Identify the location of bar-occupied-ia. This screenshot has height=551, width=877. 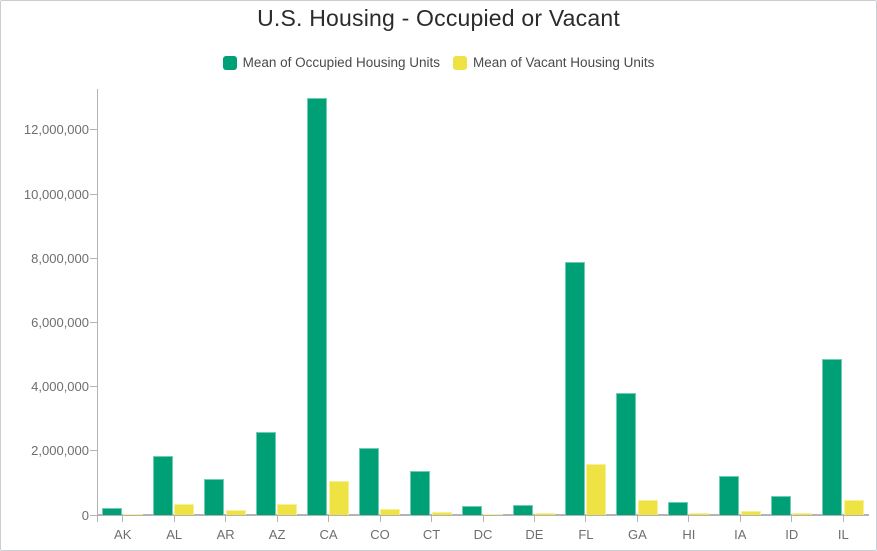
(729, 495).